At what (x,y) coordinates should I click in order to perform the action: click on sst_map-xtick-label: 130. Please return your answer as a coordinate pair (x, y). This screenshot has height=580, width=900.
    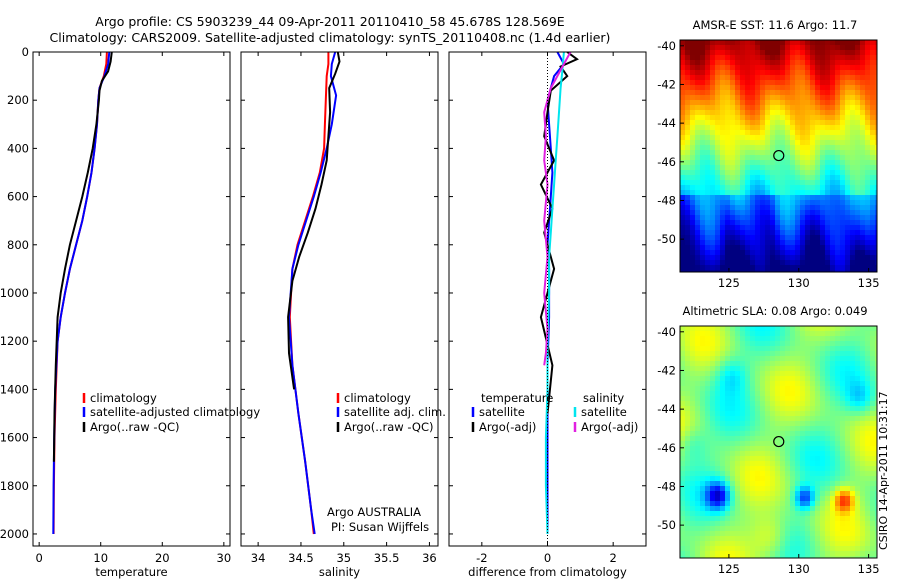
    Looking at the image, I should click on (799, 283).